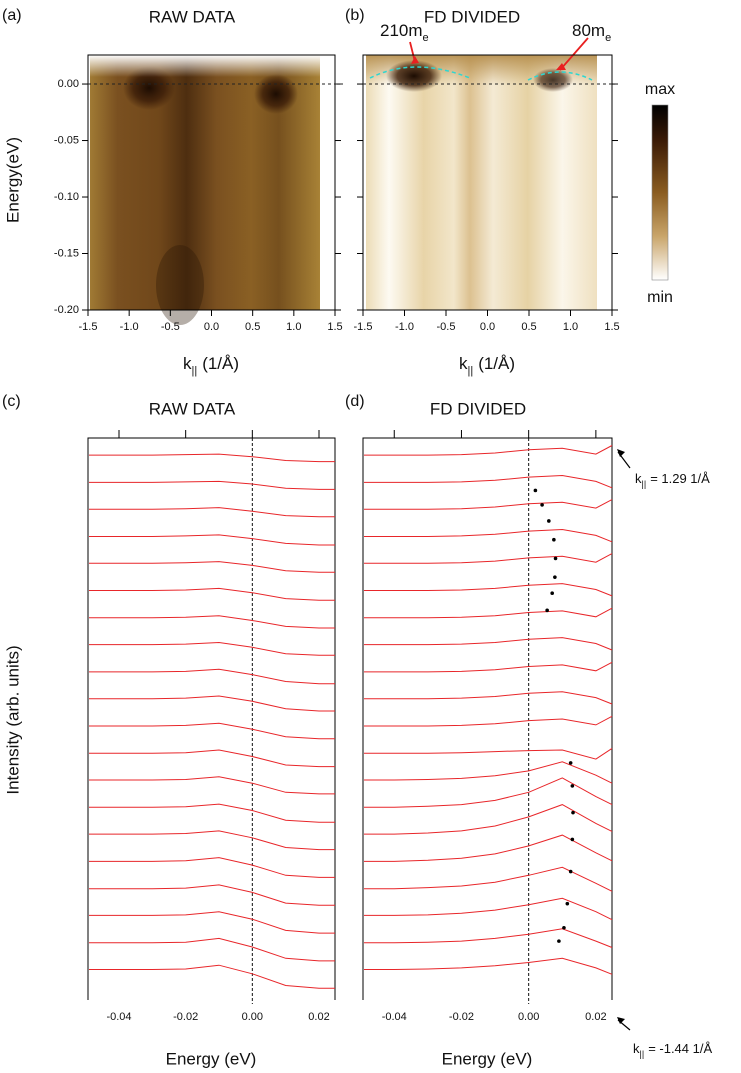 The width and height of the screenshot is (741, 1073). Describe the element at coordinates (66, 140) in the screenshot. I see `y-tick-label: -0.05` at that location.